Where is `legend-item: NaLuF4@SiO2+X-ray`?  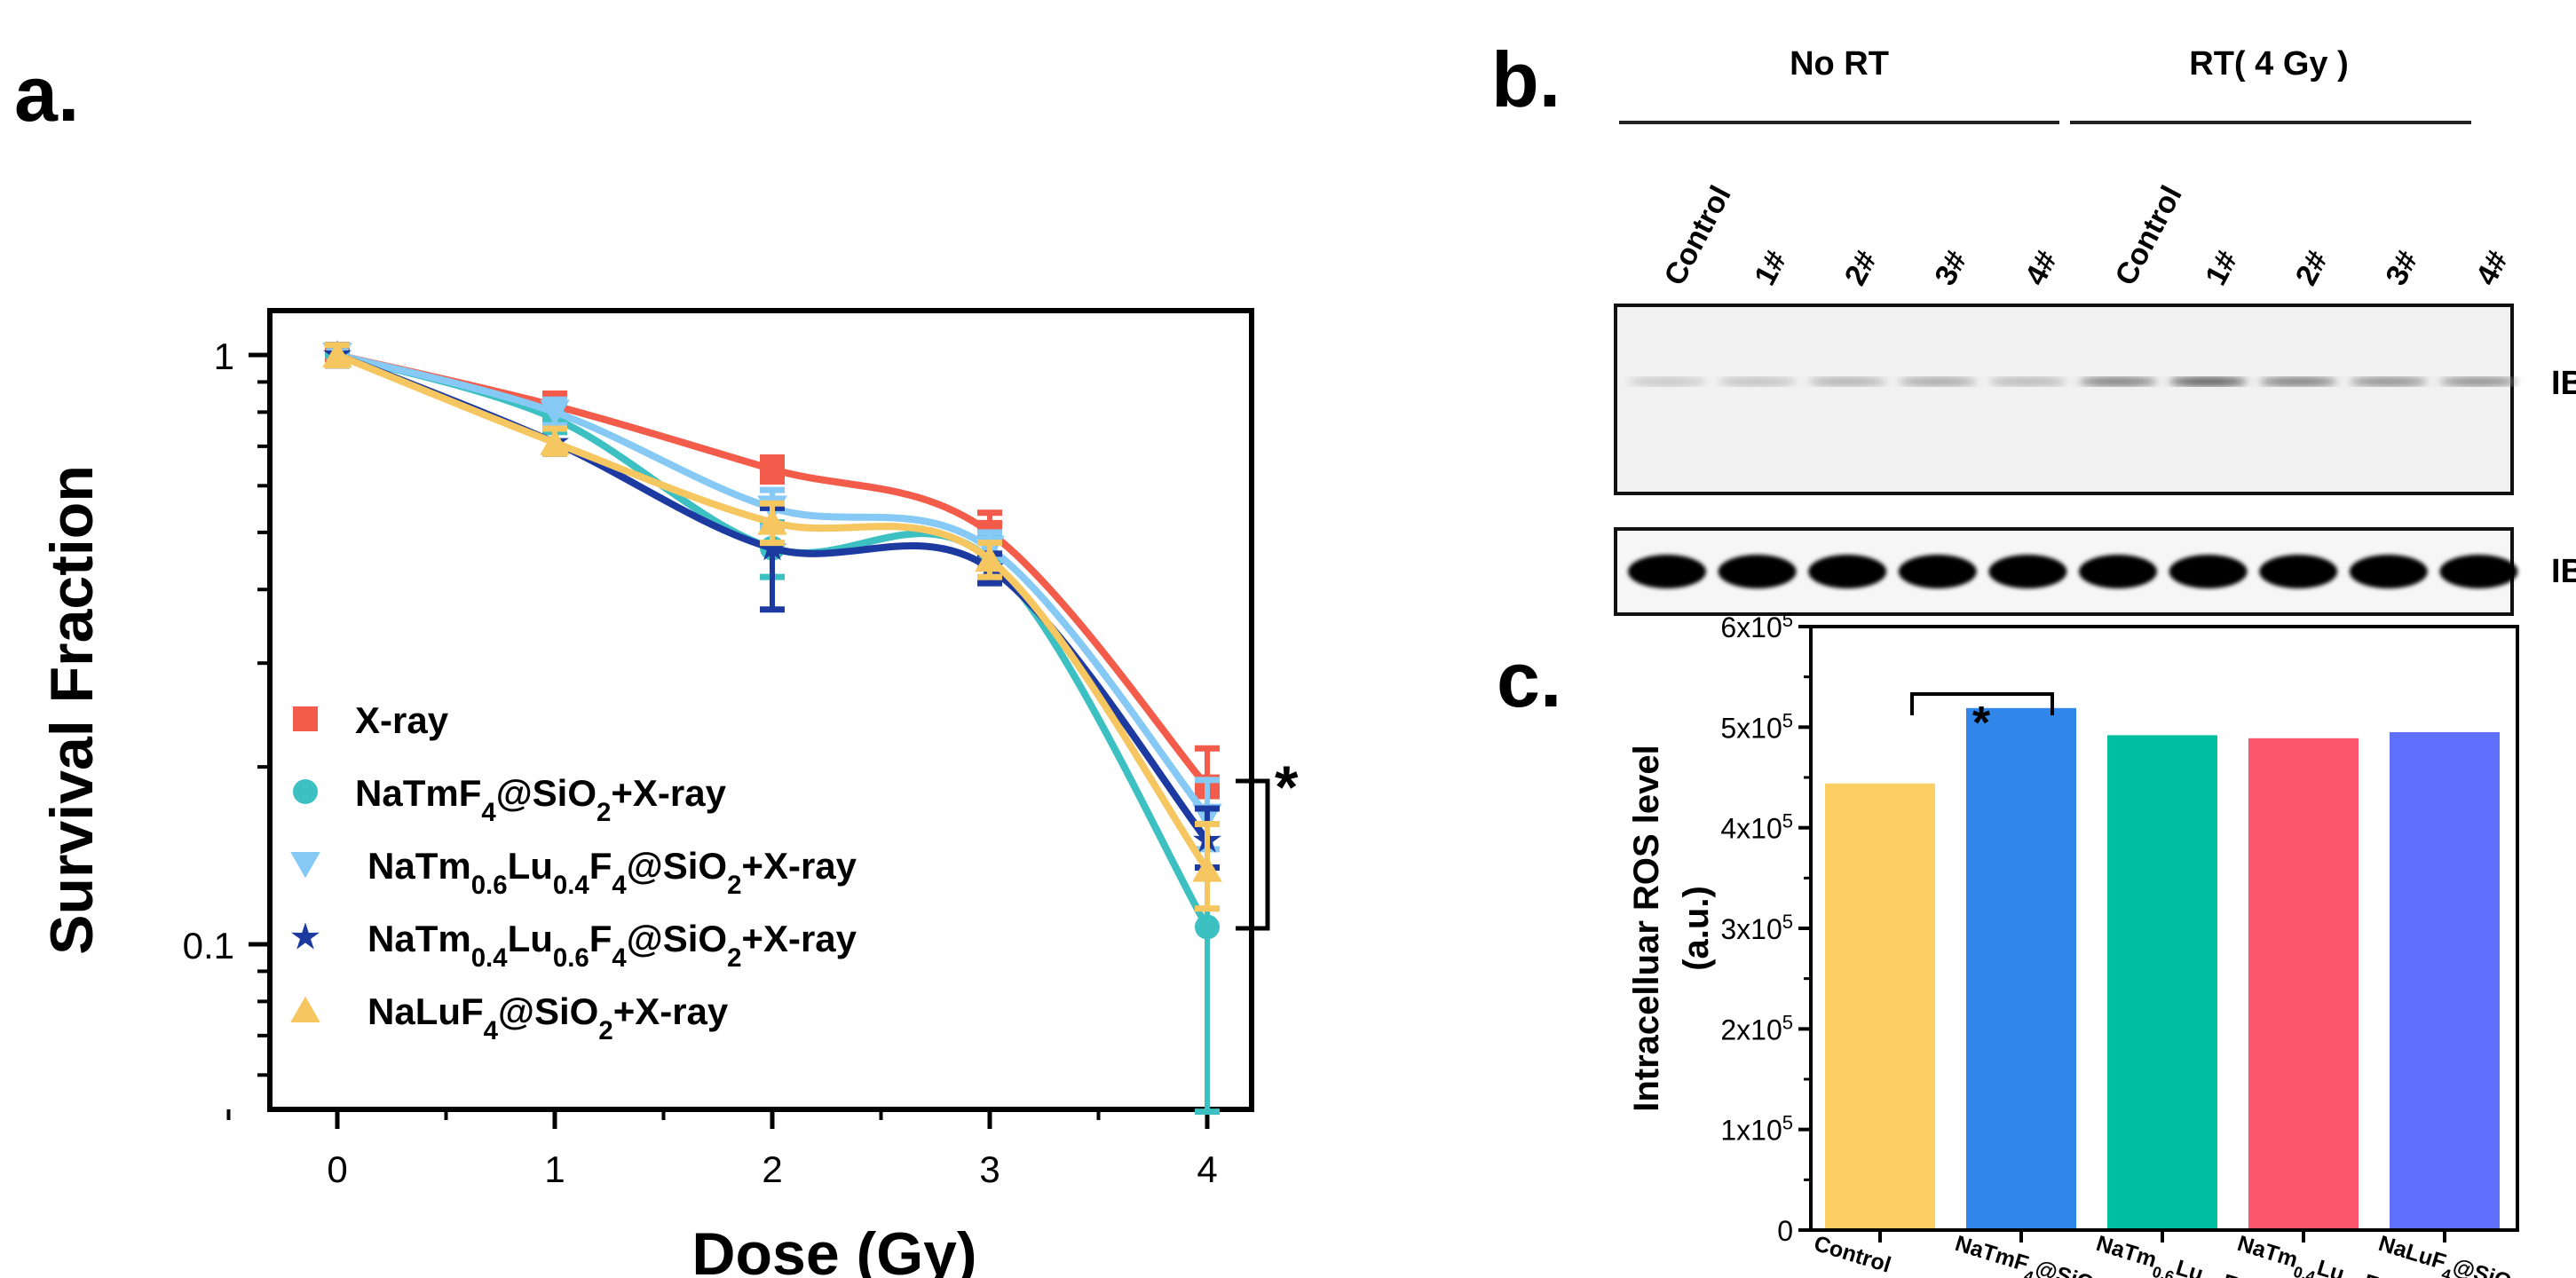
legend-item: NaLuF4@SiO2+X-ray is located at coordinates (509, 1018).